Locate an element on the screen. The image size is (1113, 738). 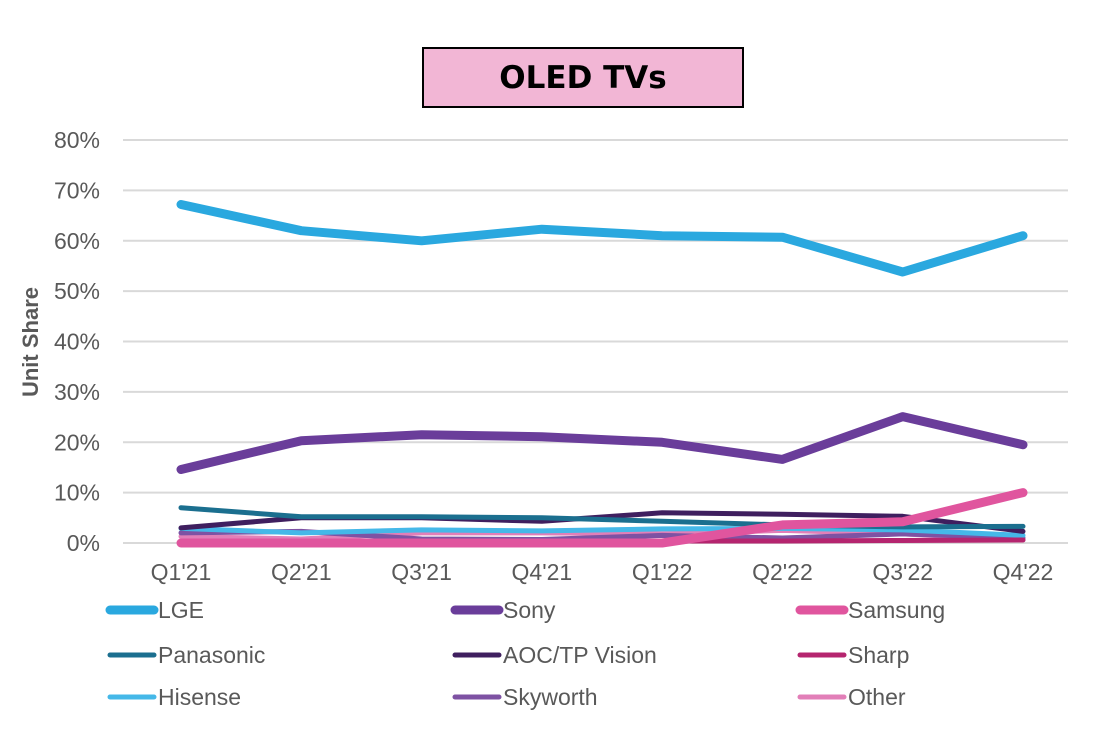
series-line-hisense is located at coordinates (602, 531).